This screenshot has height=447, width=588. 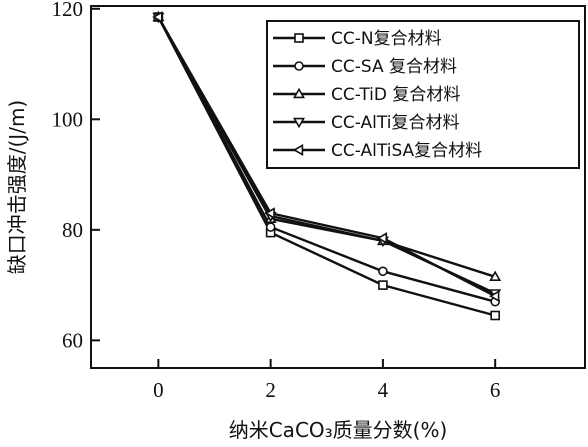 What do you see at coordinates (17, 187) in the screenshot?
I see `y-axis-title: 缺口冲击强度/(J/m)` at bounding box center [17, 187].